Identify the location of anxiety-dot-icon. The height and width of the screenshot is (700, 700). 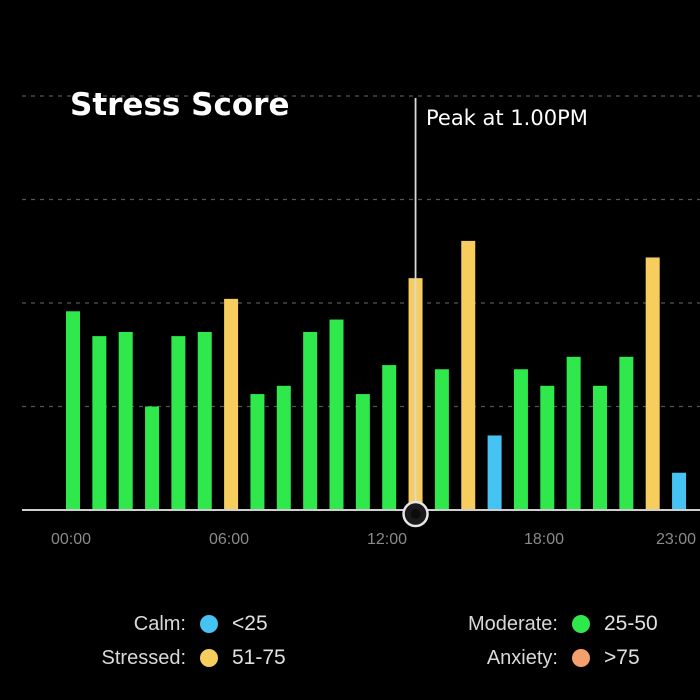
(581, 658).